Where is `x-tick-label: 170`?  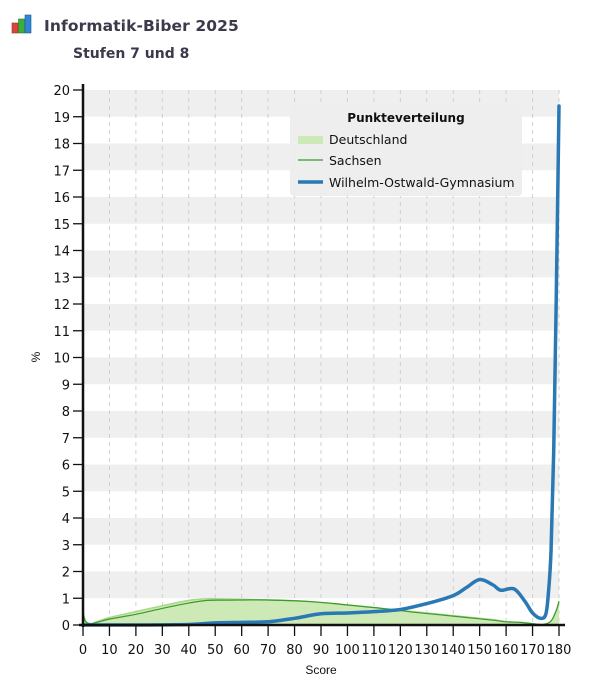 x-tick-label: 170 is located at coordinates (532, 650).